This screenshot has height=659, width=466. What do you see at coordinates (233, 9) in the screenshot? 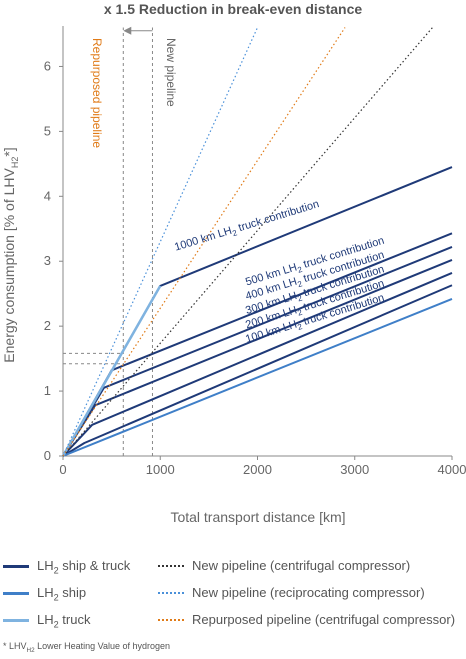
I see `chart-title: x 1.5 Reduction in break-even distance` at bounding box center [233, 9].